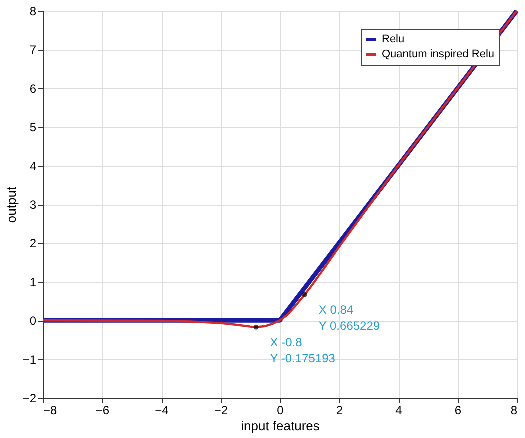  What do you see at coordinates (33, 205) in the screenshot?
I see `y-tick-label: 3` at bounding box center [33, 205].